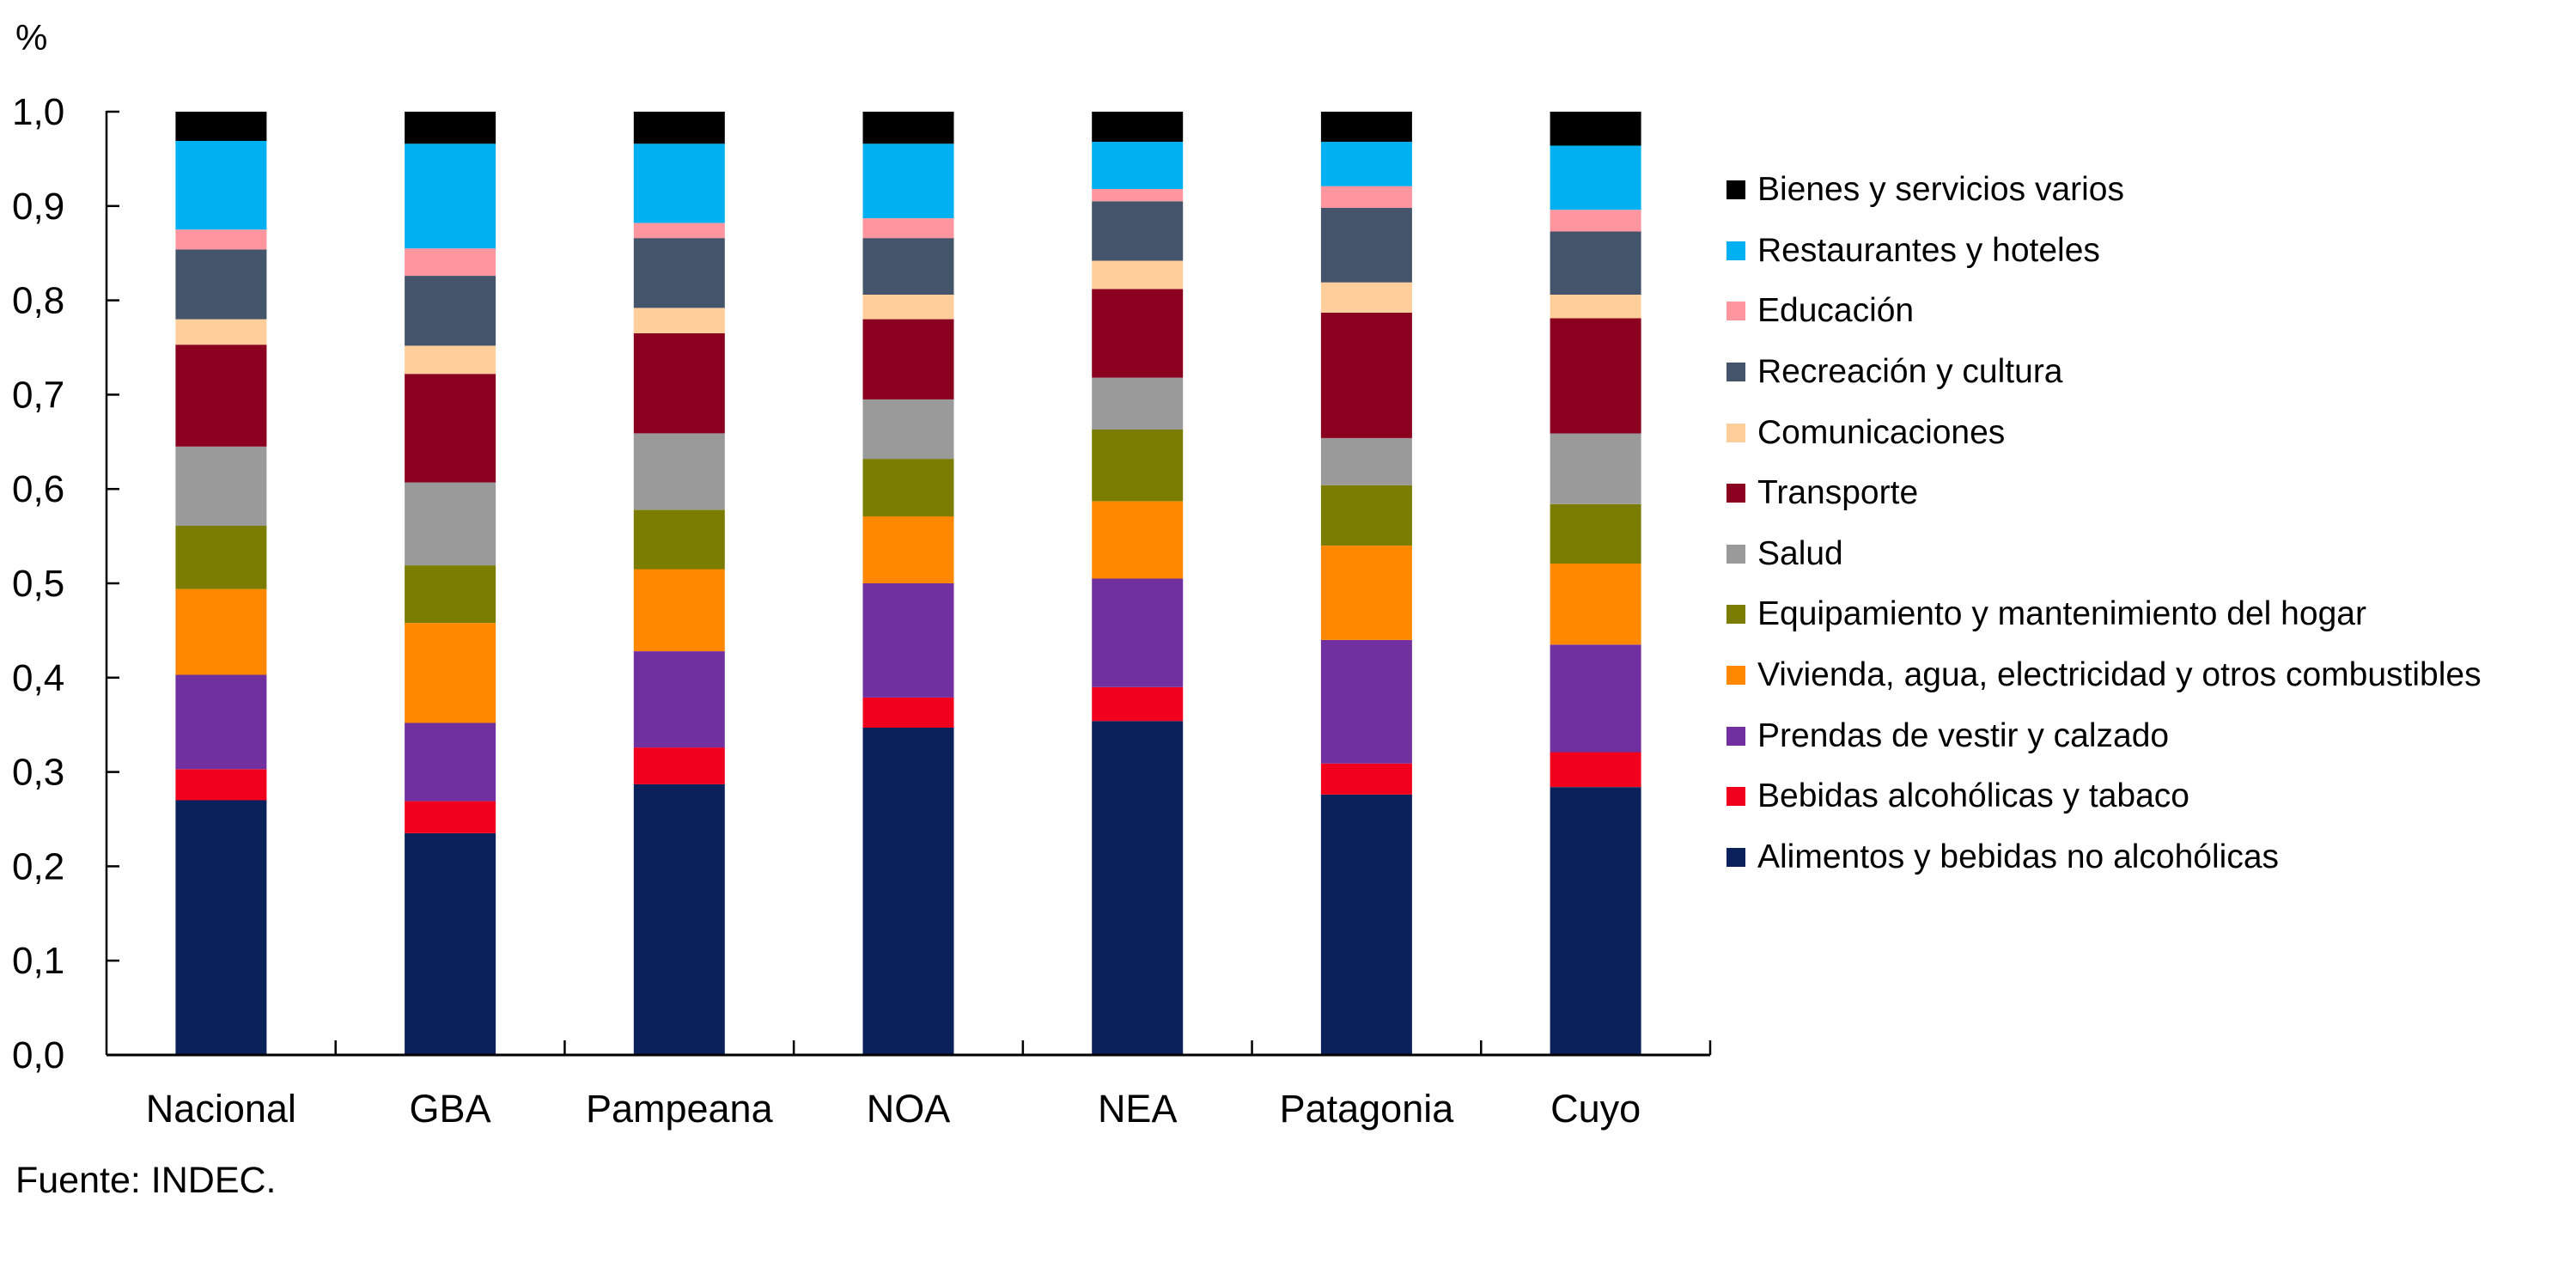 The width and height of the screenshot is (2576, 1262). Describe the element at coordinates (38, 112) in the screenshot. I see `y-tick-label: 1,0` at that location.